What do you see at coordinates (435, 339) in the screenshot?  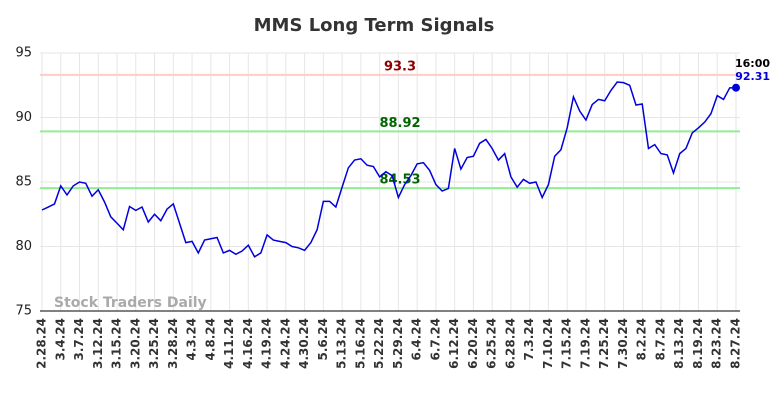 I see `x-tick-label: 6.7.24` at bounding box center [435, 339].